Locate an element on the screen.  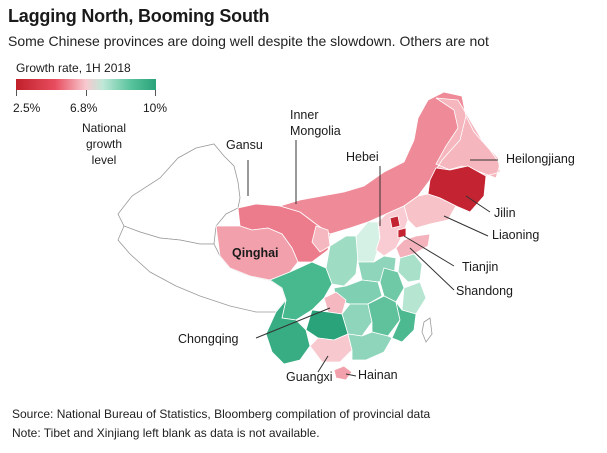
label-gansu: Gansu is located at coordinates (244, 145).